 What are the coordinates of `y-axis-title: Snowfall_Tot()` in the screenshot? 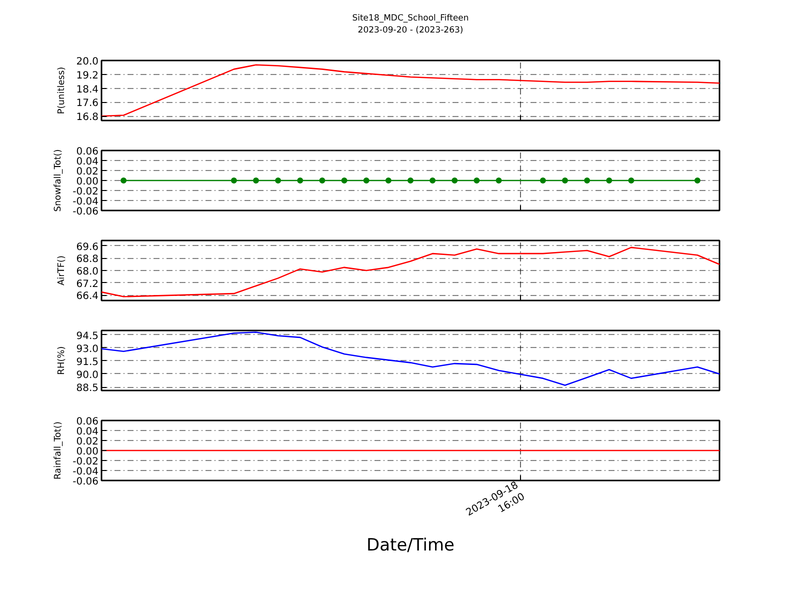 It's located at (59, 180).